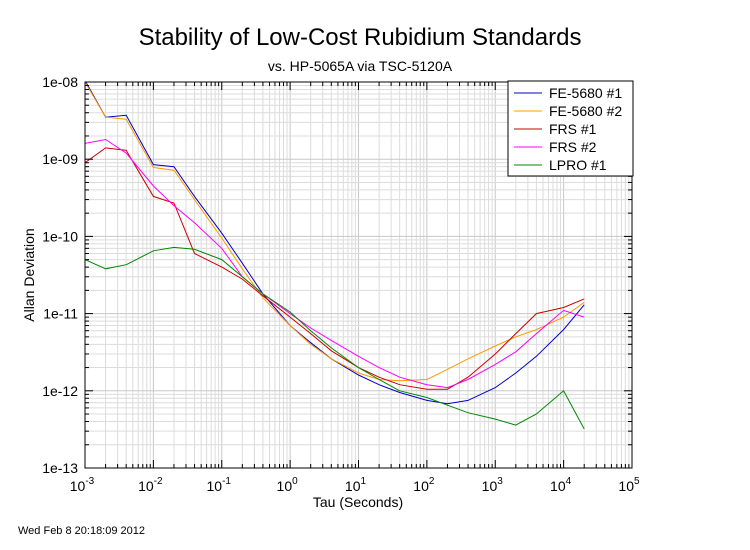 The image size is (750, 550). I want to click on x-tick-label: 10⁻², so click(150, 485).